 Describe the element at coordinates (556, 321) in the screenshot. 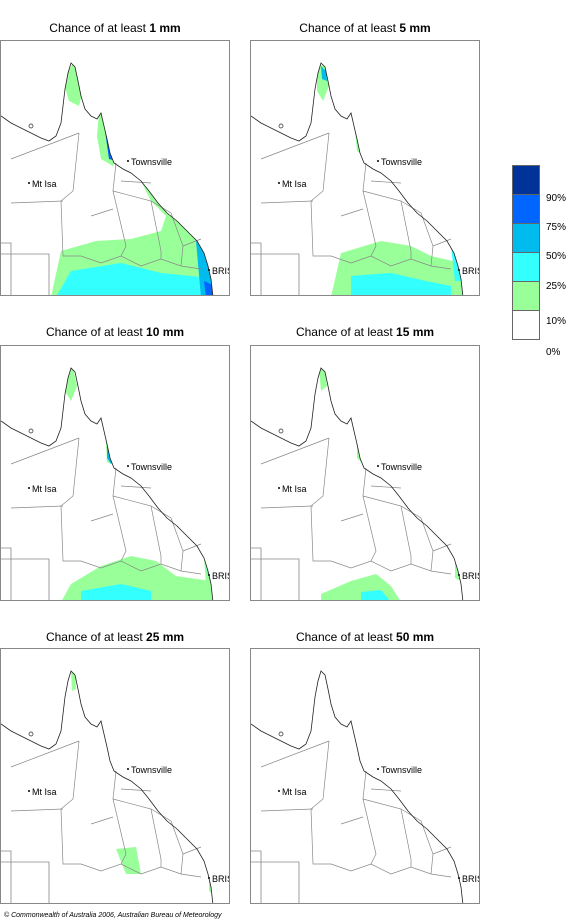

I see `legend-label-10: 10%` at that location.